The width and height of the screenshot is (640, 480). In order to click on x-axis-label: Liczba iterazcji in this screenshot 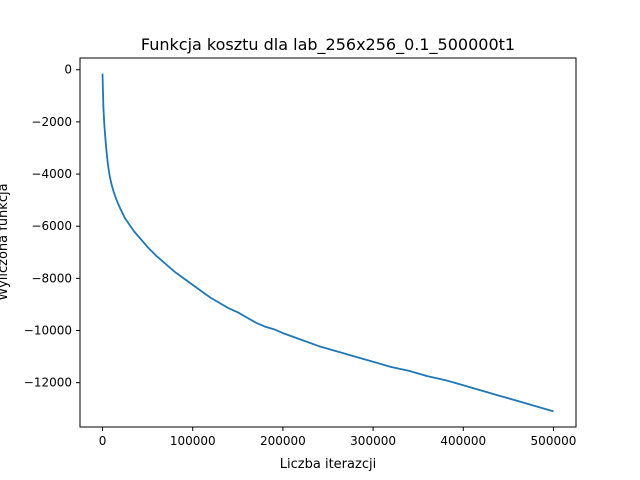, I will do `click(328, 464)`.